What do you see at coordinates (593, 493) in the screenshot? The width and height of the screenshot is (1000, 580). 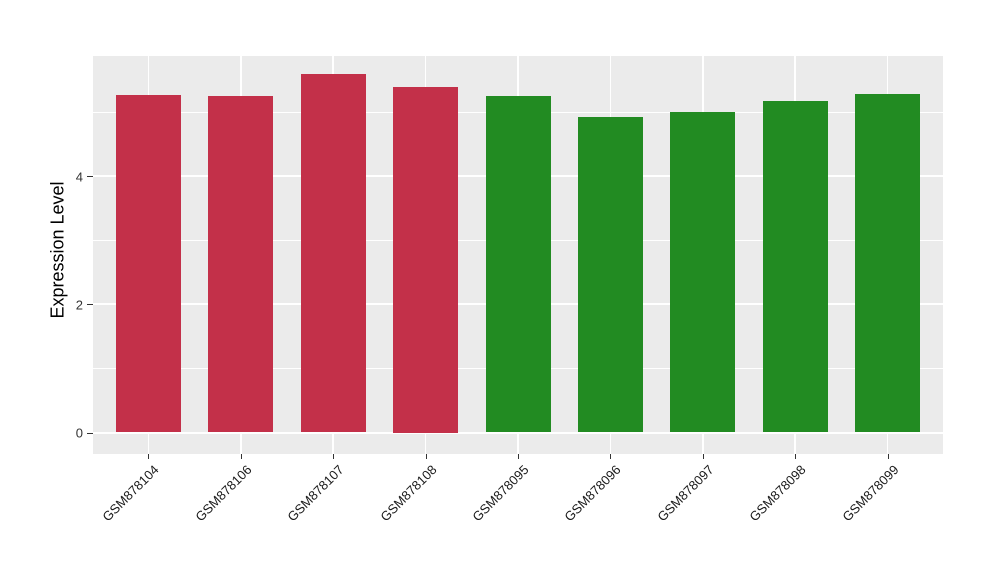 I see `x-tick-label-GSM878096: GSM878096` at bounding box center [593, 493].